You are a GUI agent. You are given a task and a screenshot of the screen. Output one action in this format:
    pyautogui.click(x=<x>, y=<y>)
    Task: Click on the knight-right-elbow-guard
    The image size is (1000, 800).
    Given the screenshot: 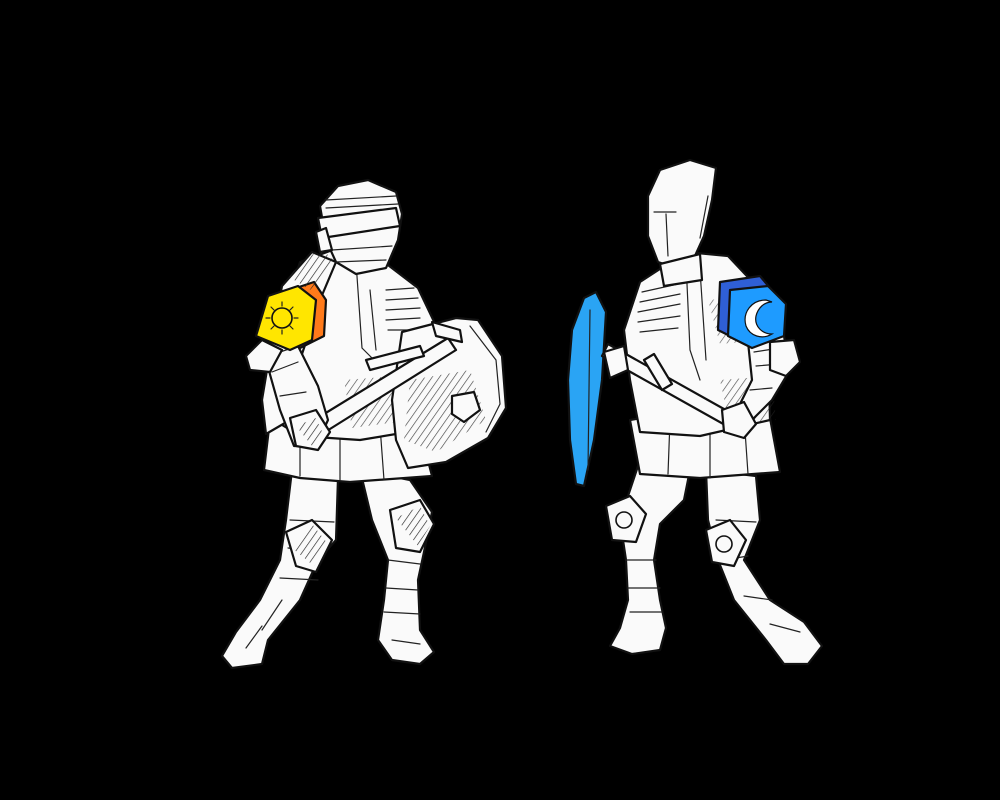 What is the action you would take?
    pyautogui.click(x=785, y=358)
    